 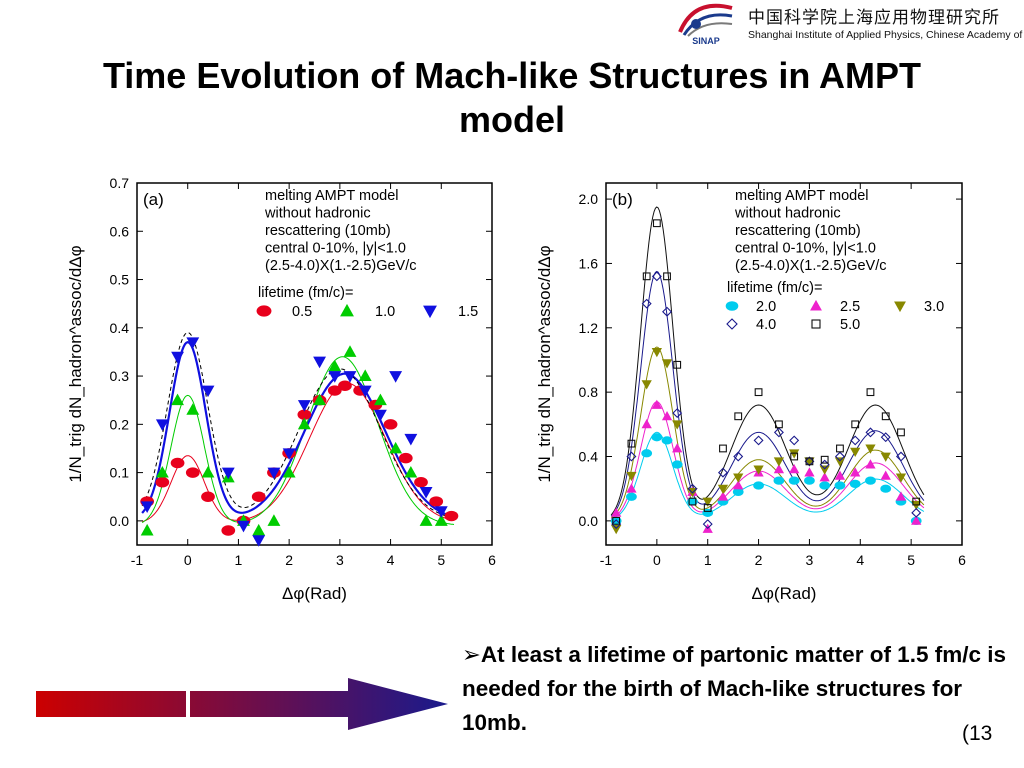 What do you see at coordinates (850, 325) in the screenshot?
I see `legend-label: 5.0` at bounding box center [850, 325].